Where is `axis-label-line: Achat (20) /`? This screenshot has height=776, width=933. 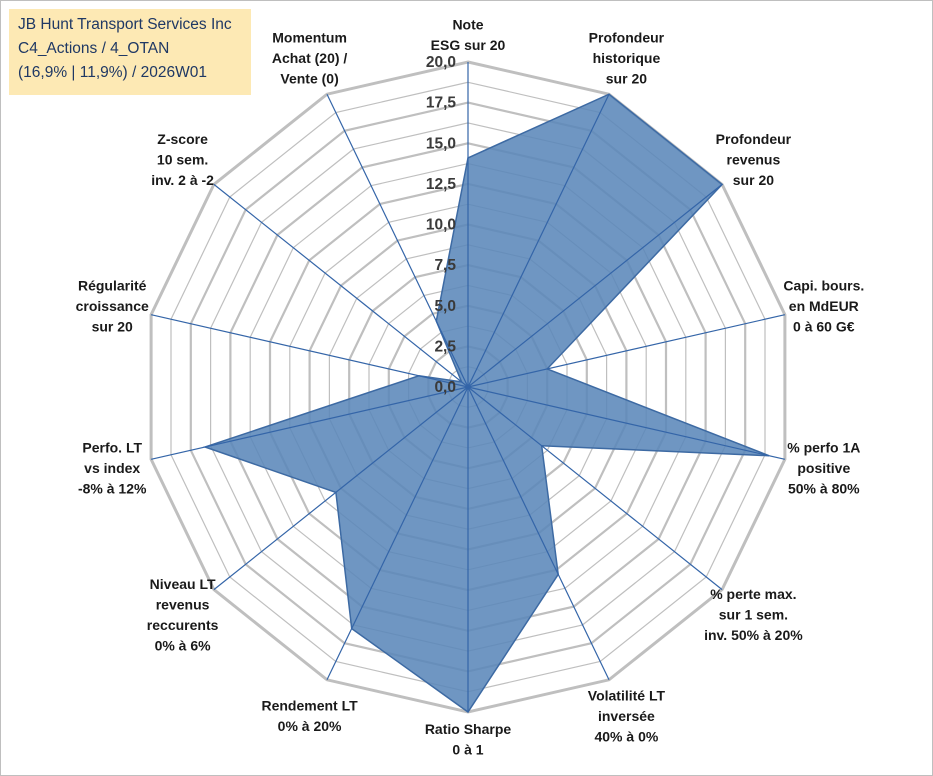
axis-label-line: Achat (20) / is located at coordinates (310, 58).